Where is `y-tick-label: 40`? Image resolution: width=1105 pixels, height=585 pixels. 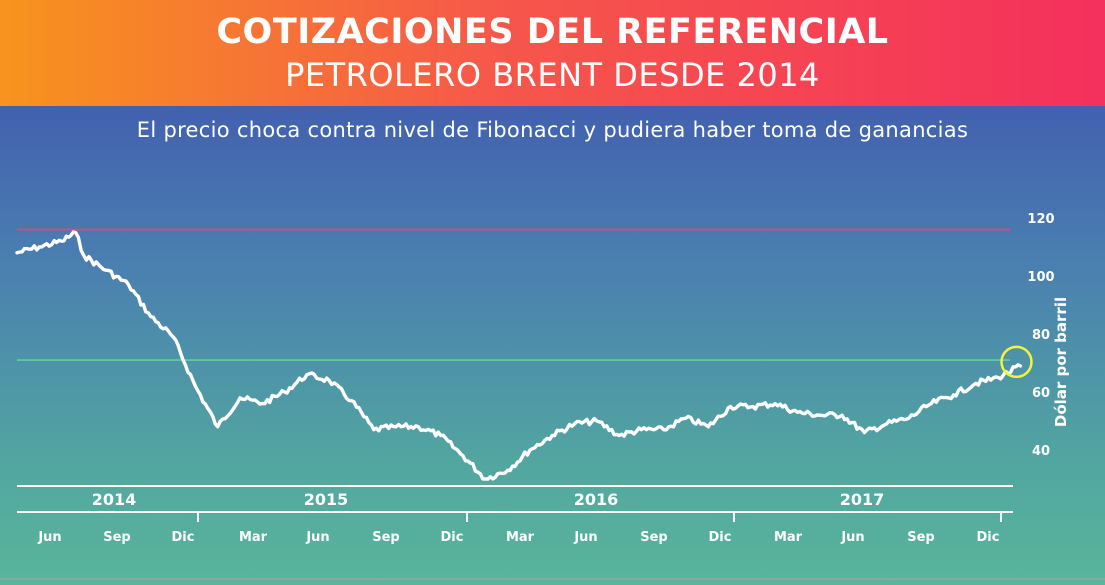
y-tick-label: 40 is located at coordinates (1041, 451).